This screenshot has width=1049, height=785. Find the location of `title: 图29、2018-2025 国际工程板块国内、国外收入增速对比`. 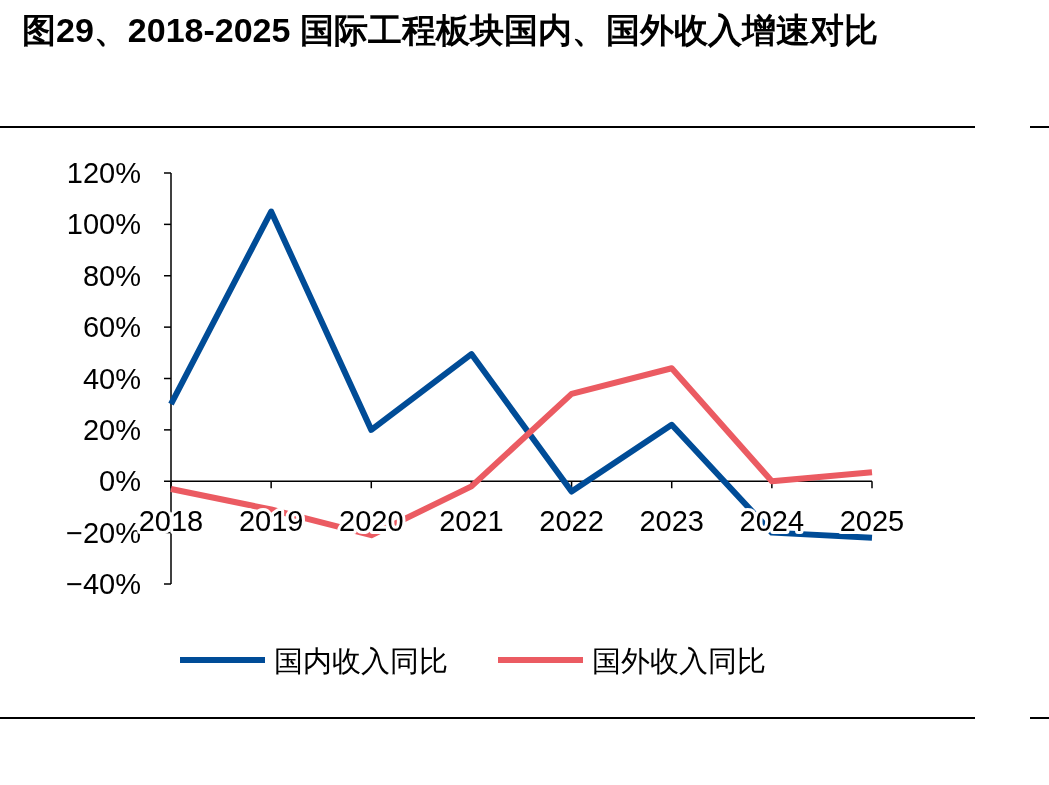

title: 图29、2018-2025 国际工程板块国内、国外收入增速对比 is located at coordinates (450, 30).